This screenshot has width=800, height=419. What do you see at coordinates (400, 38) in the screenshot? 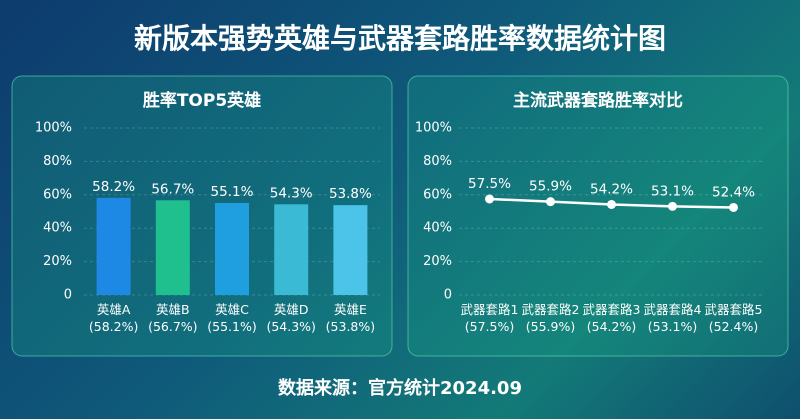
I see `page-title: 新版本强势英雄与武器套路胜率数据统计图` at bounding box center [400, 38].